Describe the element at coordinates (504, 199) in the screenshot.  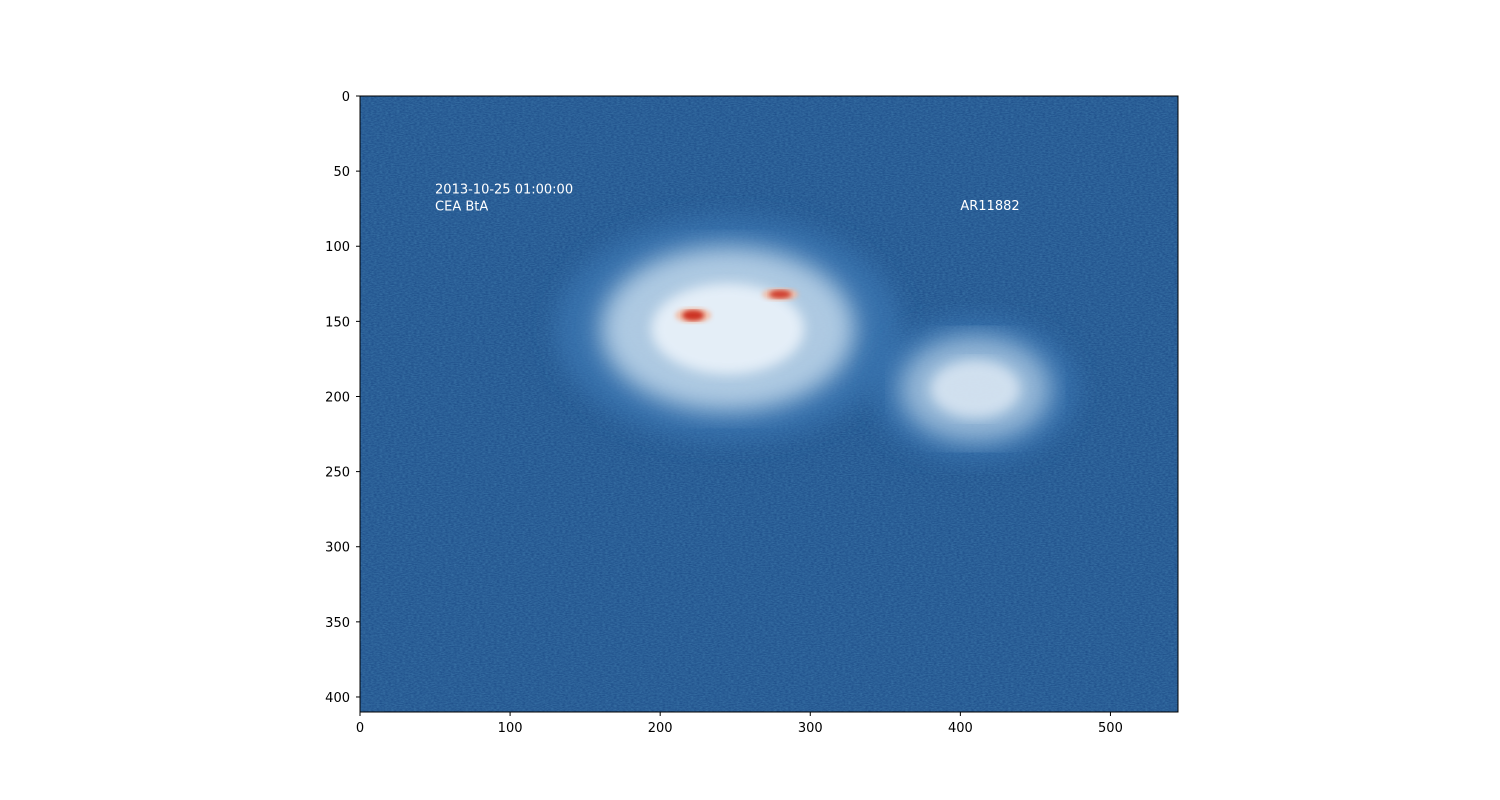
I see `annotation-1: 2013-10-25 01:00:00 CEA BtA` at that location.